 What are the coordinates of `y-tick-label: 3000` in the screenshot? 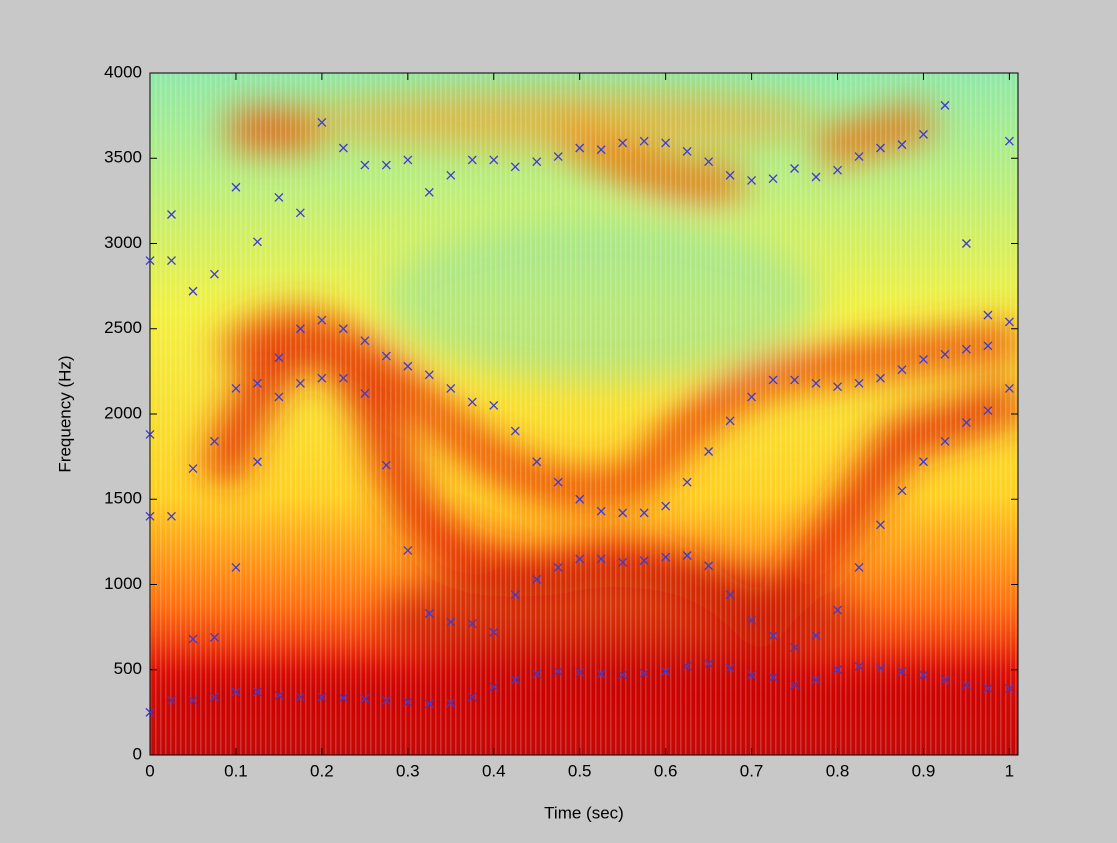 It's located at (123, 242).